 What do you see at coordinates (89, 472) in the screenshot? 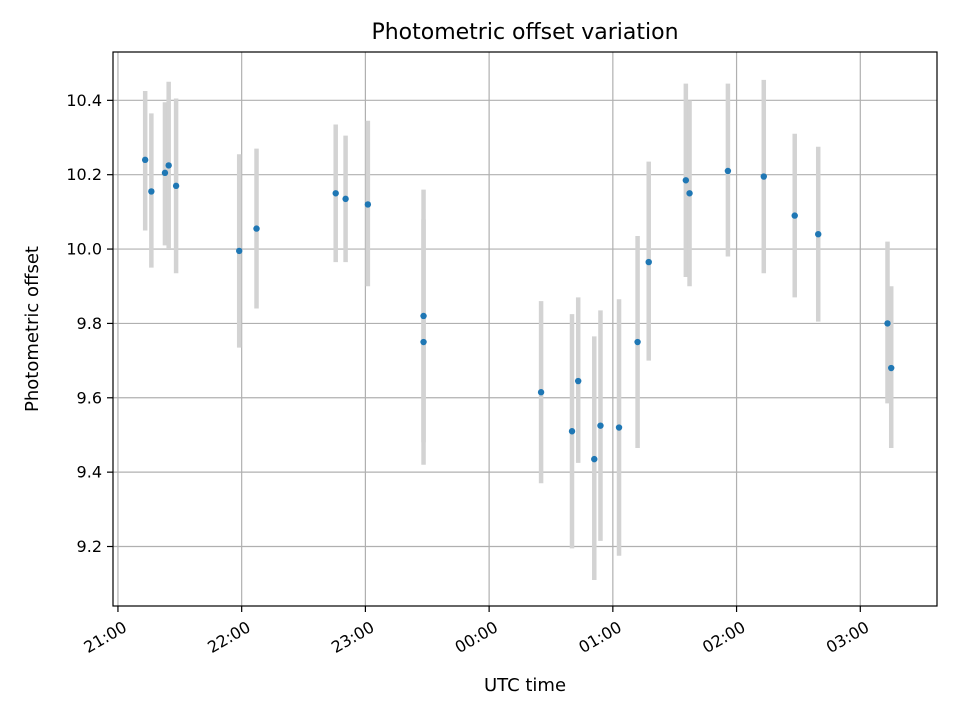
I see `y-tick-label: 9.4` at bounding box center [89, 472].